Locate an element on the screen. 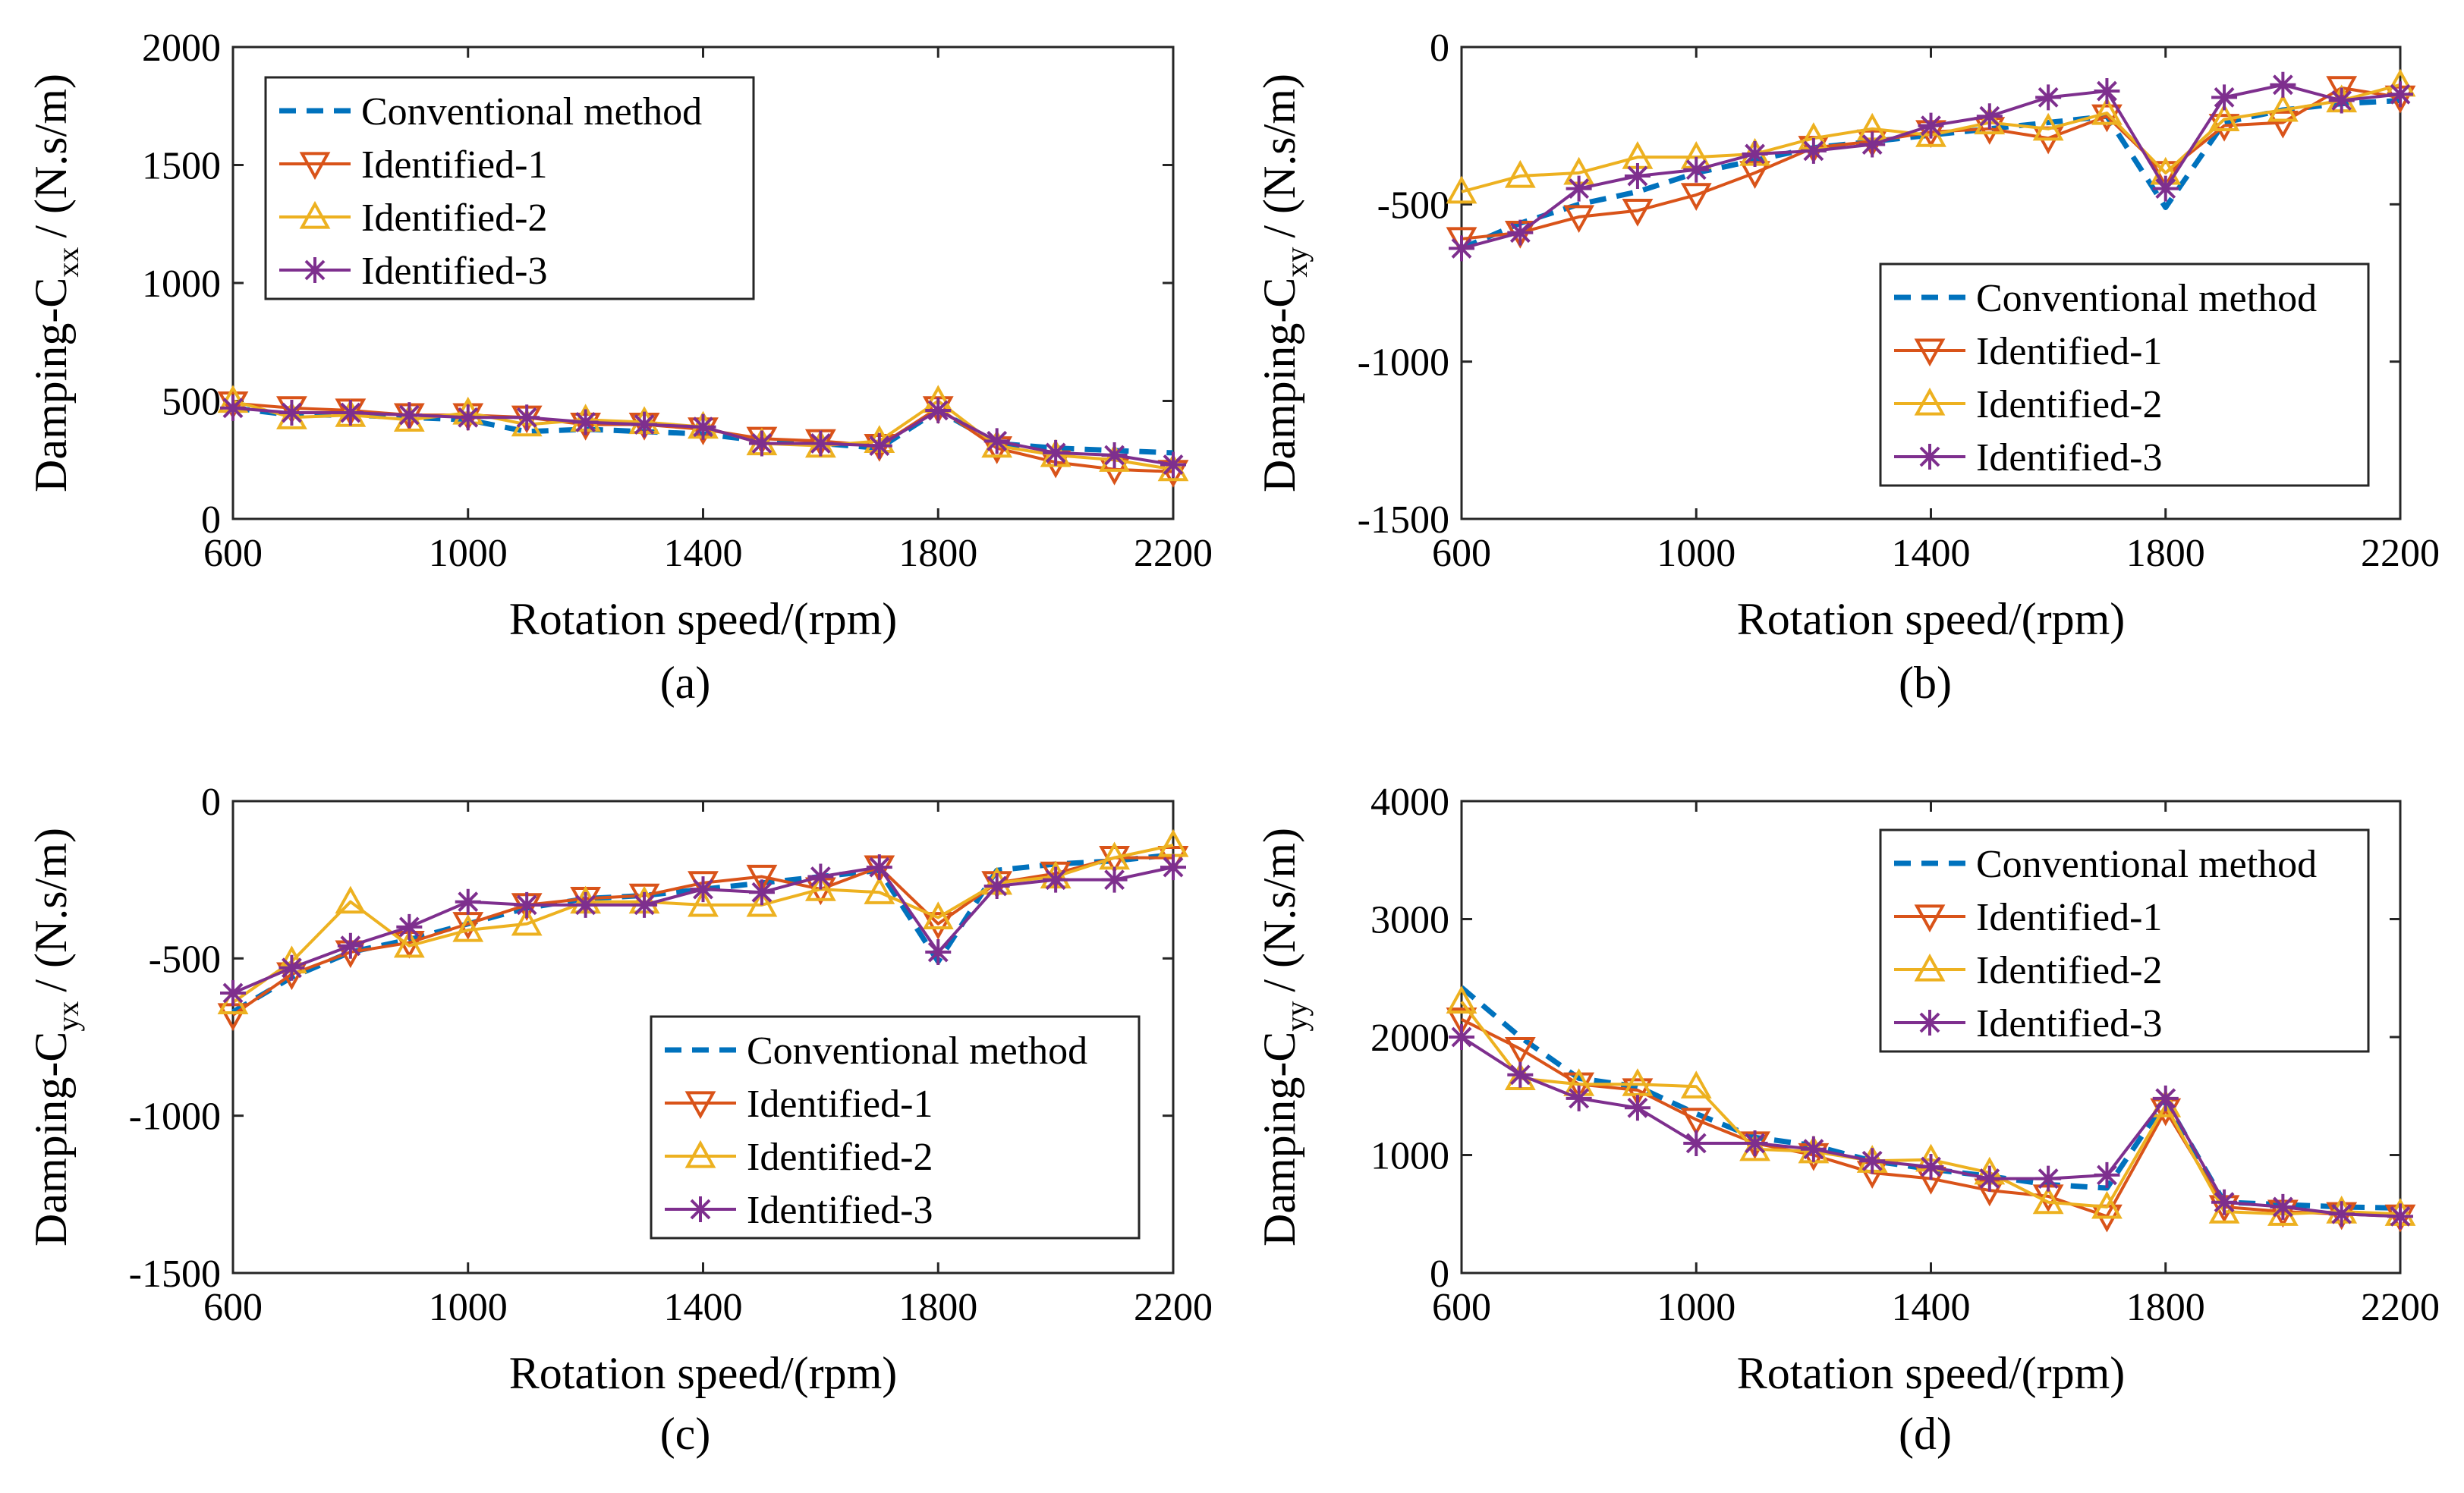 The image size is (2464, 1493). y-tick-label: 0 is located at coordinates (211, 803).